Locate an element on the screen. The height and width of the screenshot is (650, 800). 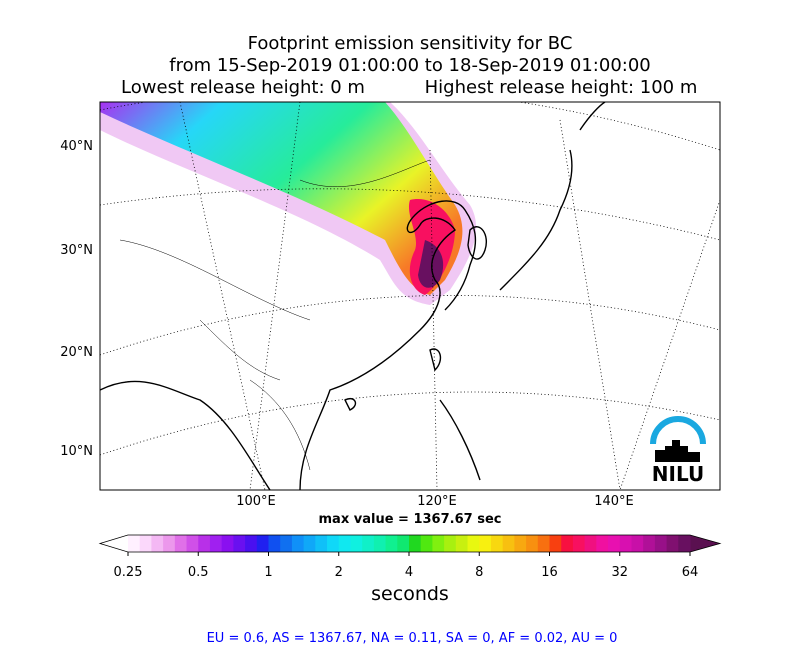
colorbar-tick-label: 0.5 is located at coordinates (198, 572).